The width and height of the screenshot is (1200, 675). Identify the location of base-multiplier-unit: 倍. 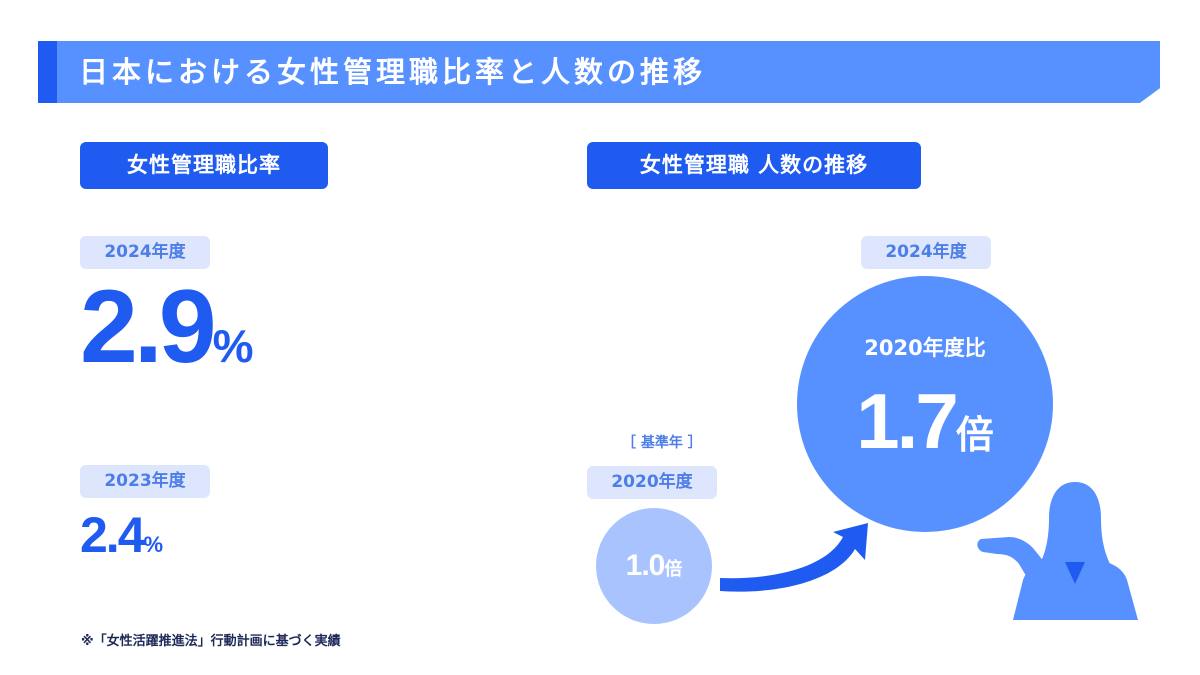
(673, 569).